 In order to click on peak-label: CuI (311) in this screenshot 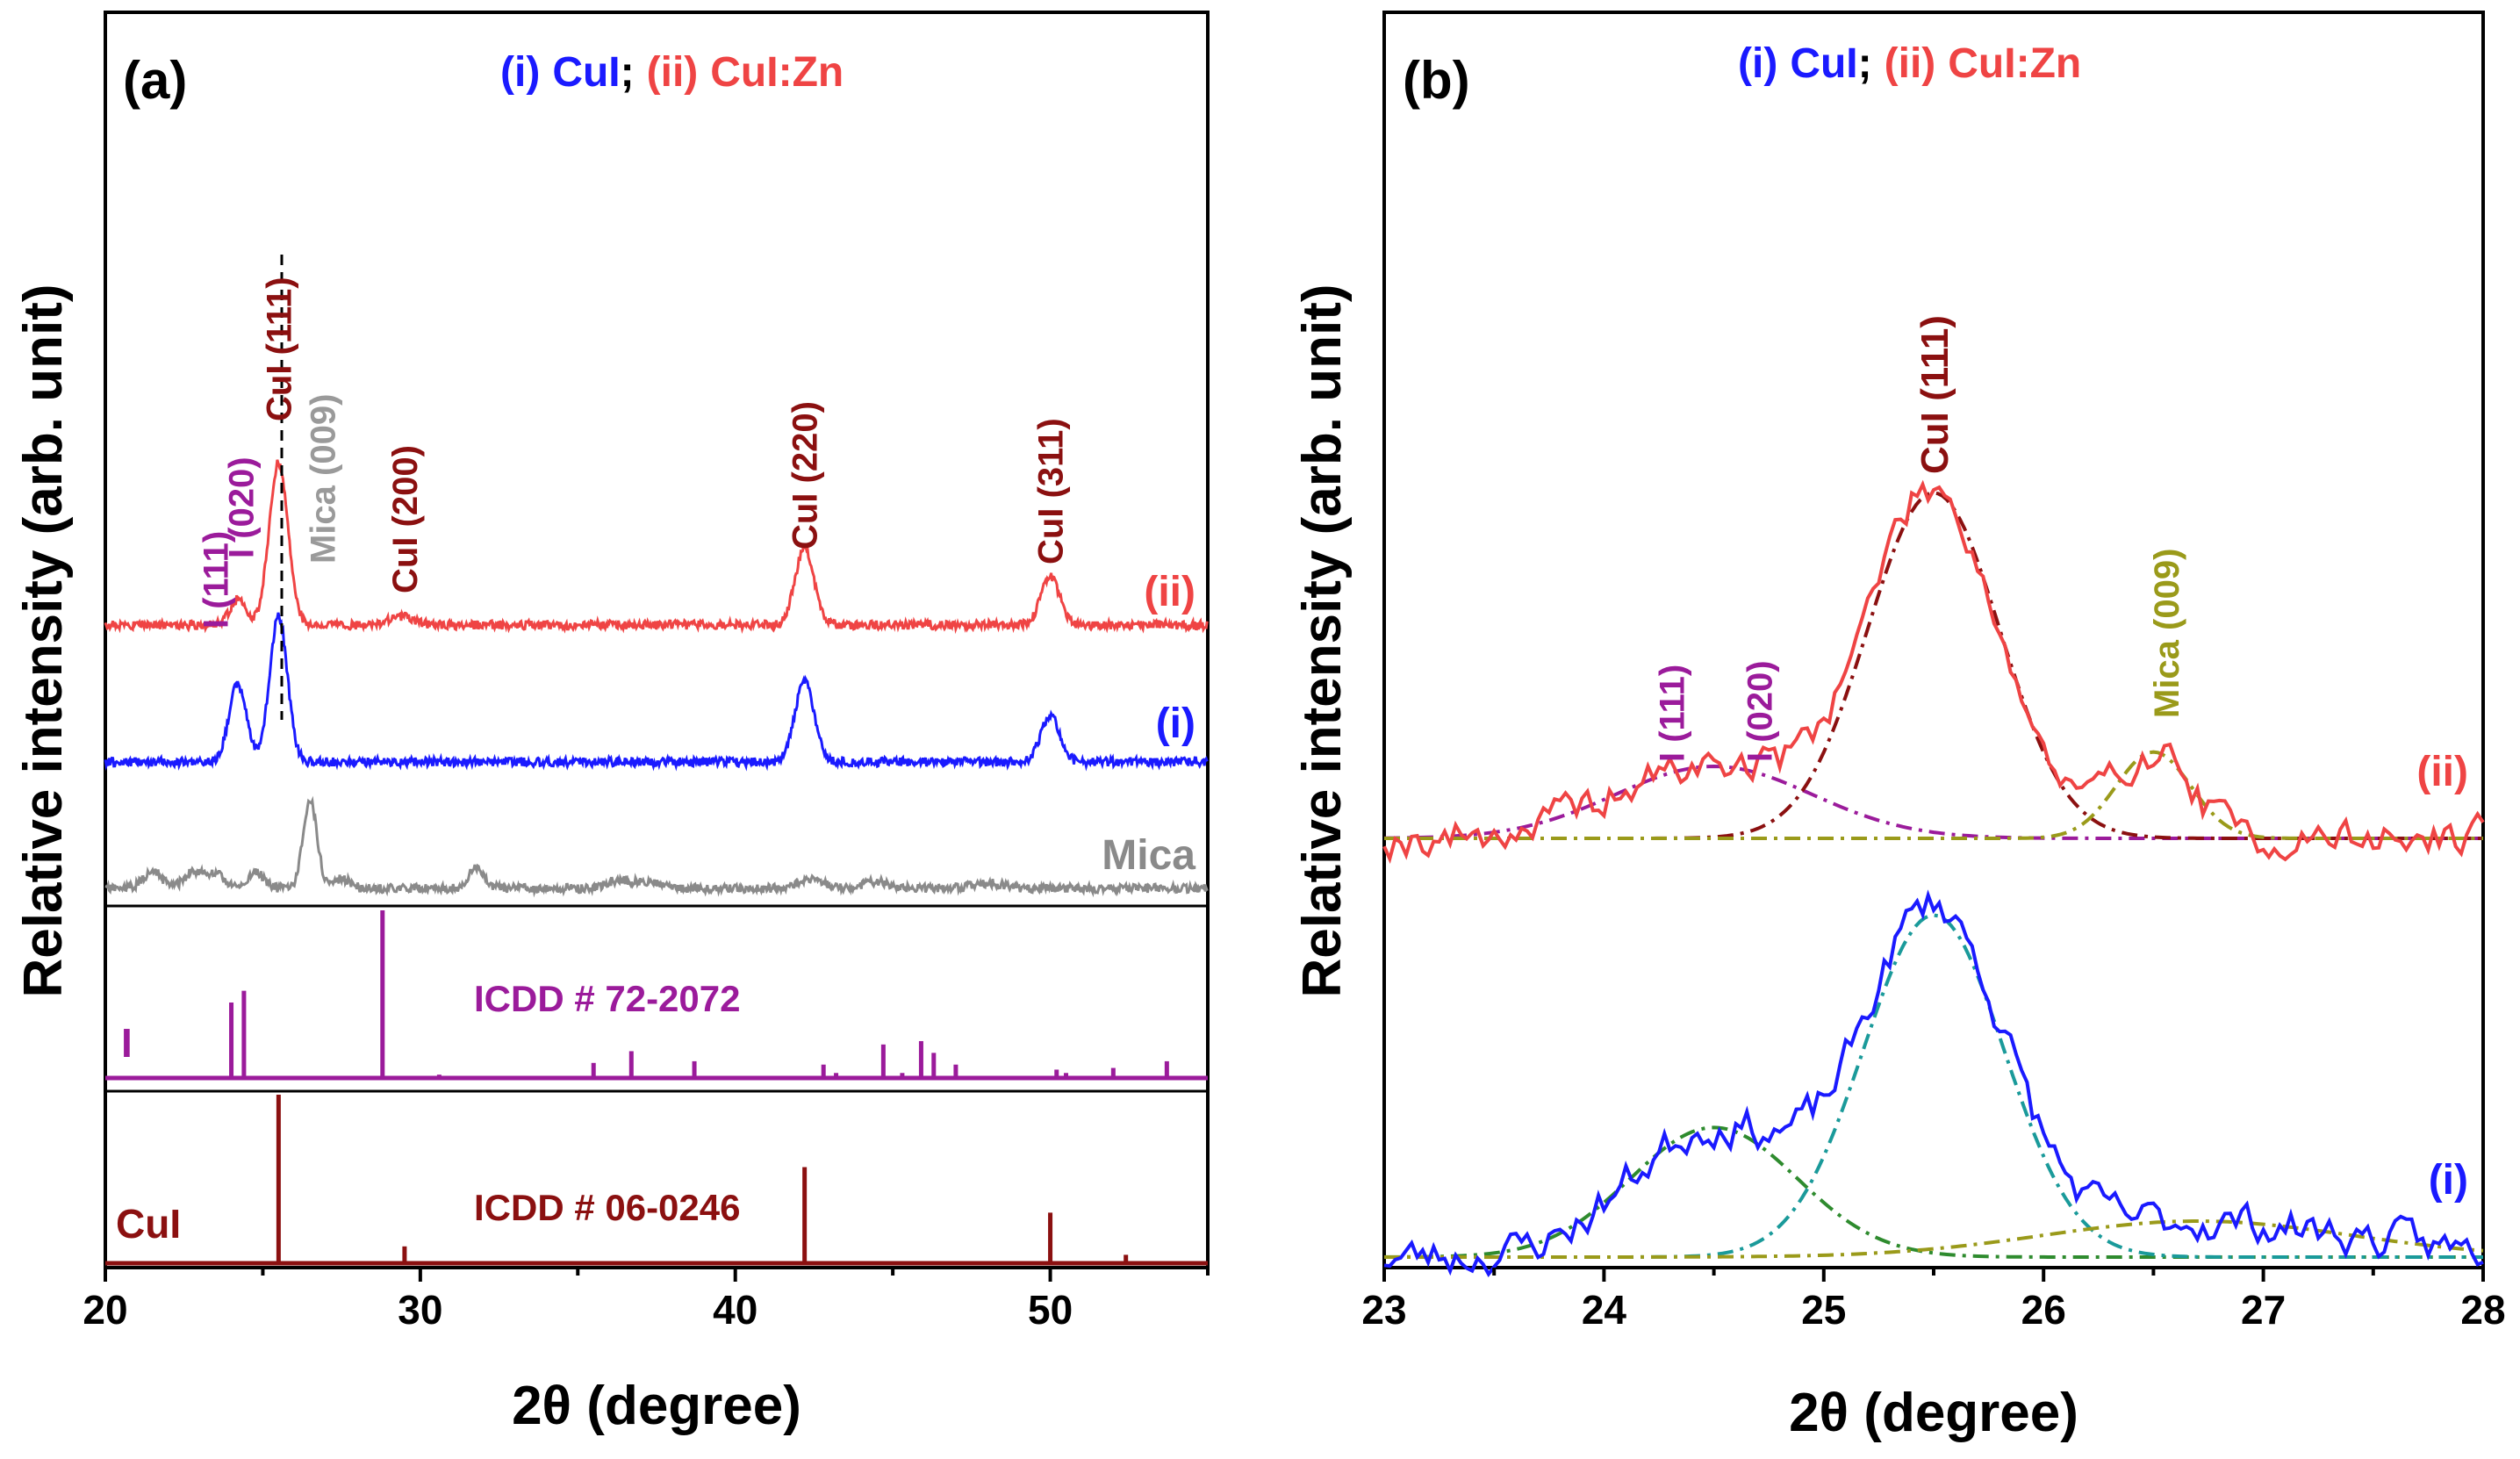, I will do `click(1051, 491)`.